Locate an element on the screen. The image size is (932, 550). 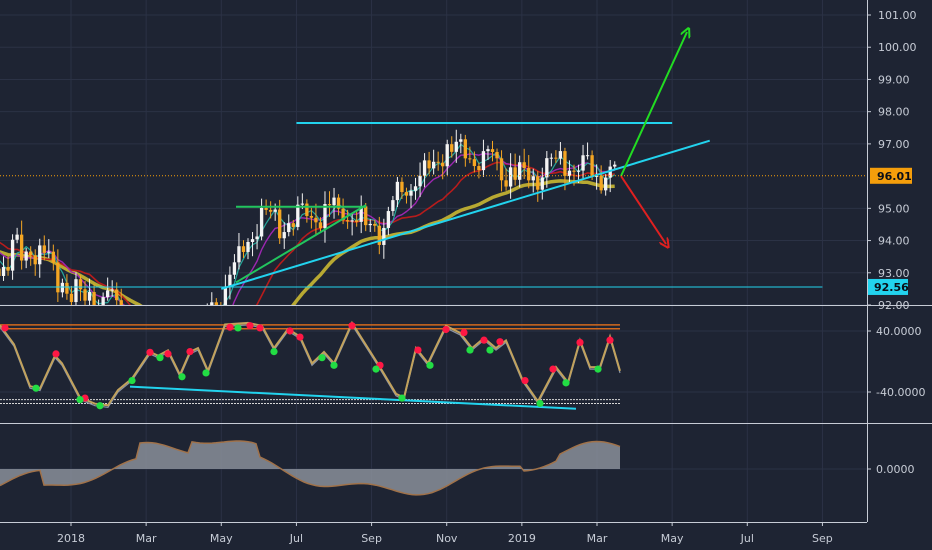
green-rising-line is located at coordinates (301, 244).